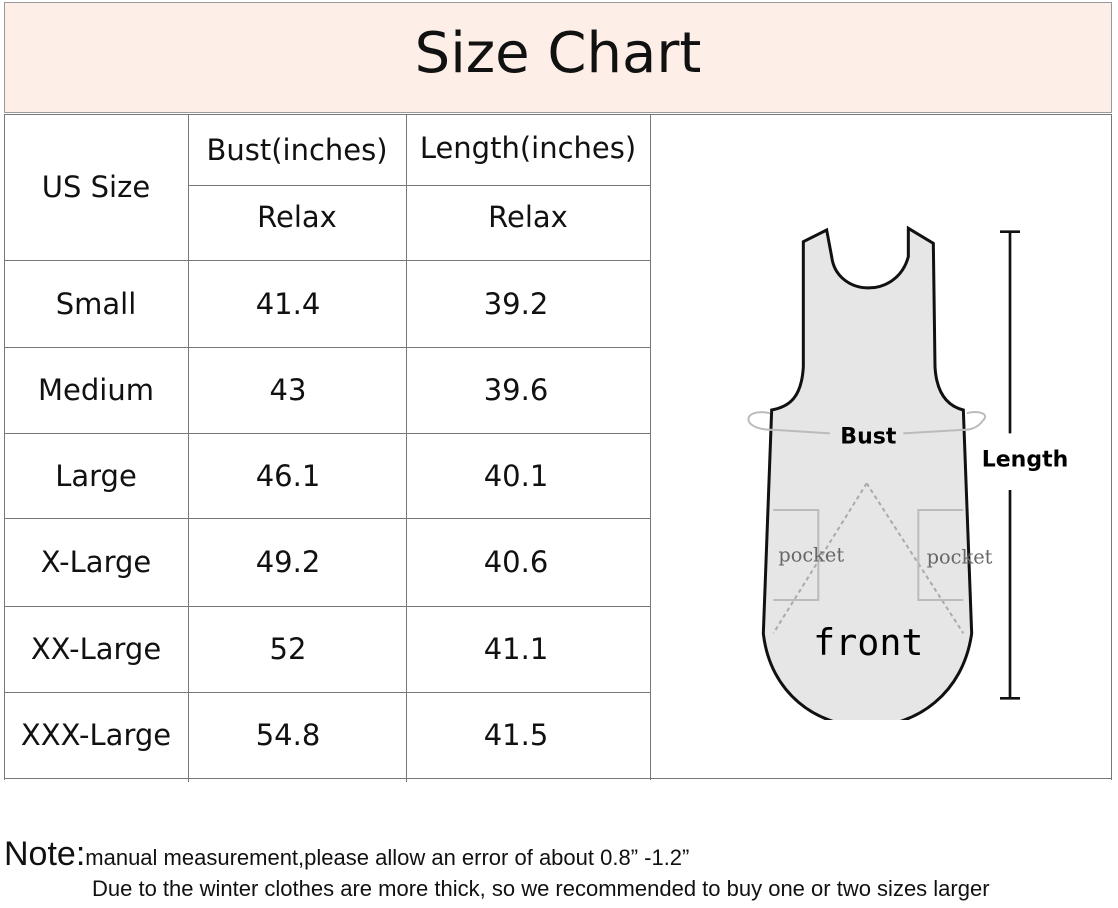 The width and height of the screenshot is (1118, 908). I want to click on front-label: front, so click(868, 642).